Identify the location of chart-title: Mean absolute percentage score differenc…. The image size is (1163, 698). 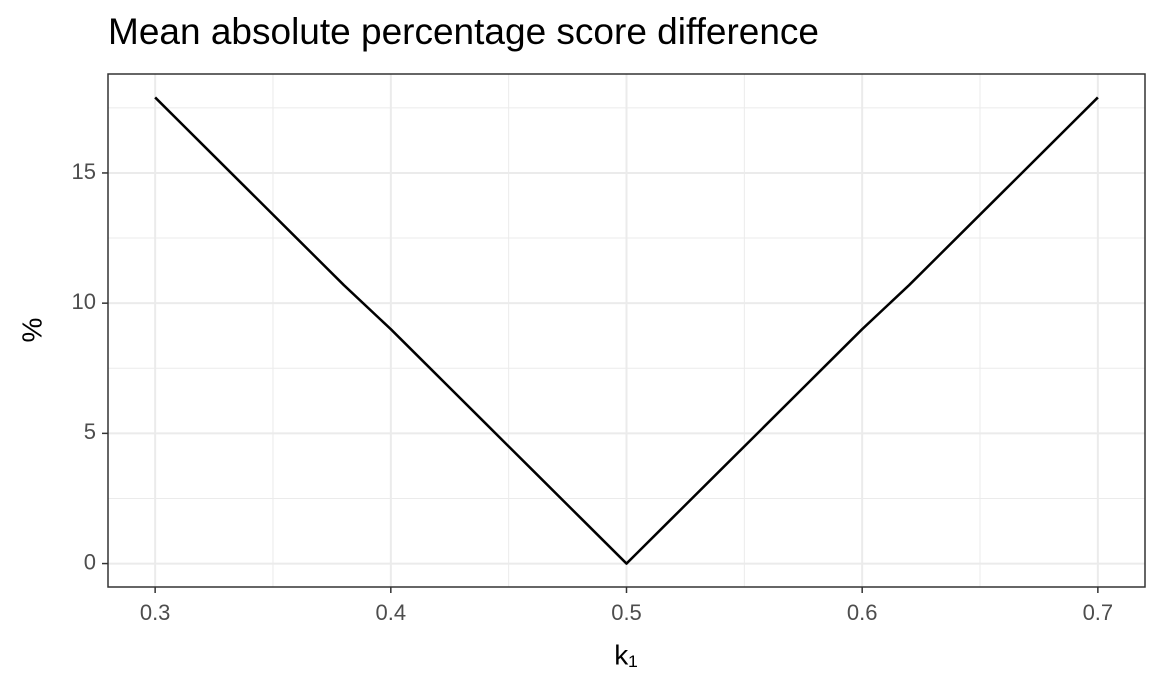
(463, 31).